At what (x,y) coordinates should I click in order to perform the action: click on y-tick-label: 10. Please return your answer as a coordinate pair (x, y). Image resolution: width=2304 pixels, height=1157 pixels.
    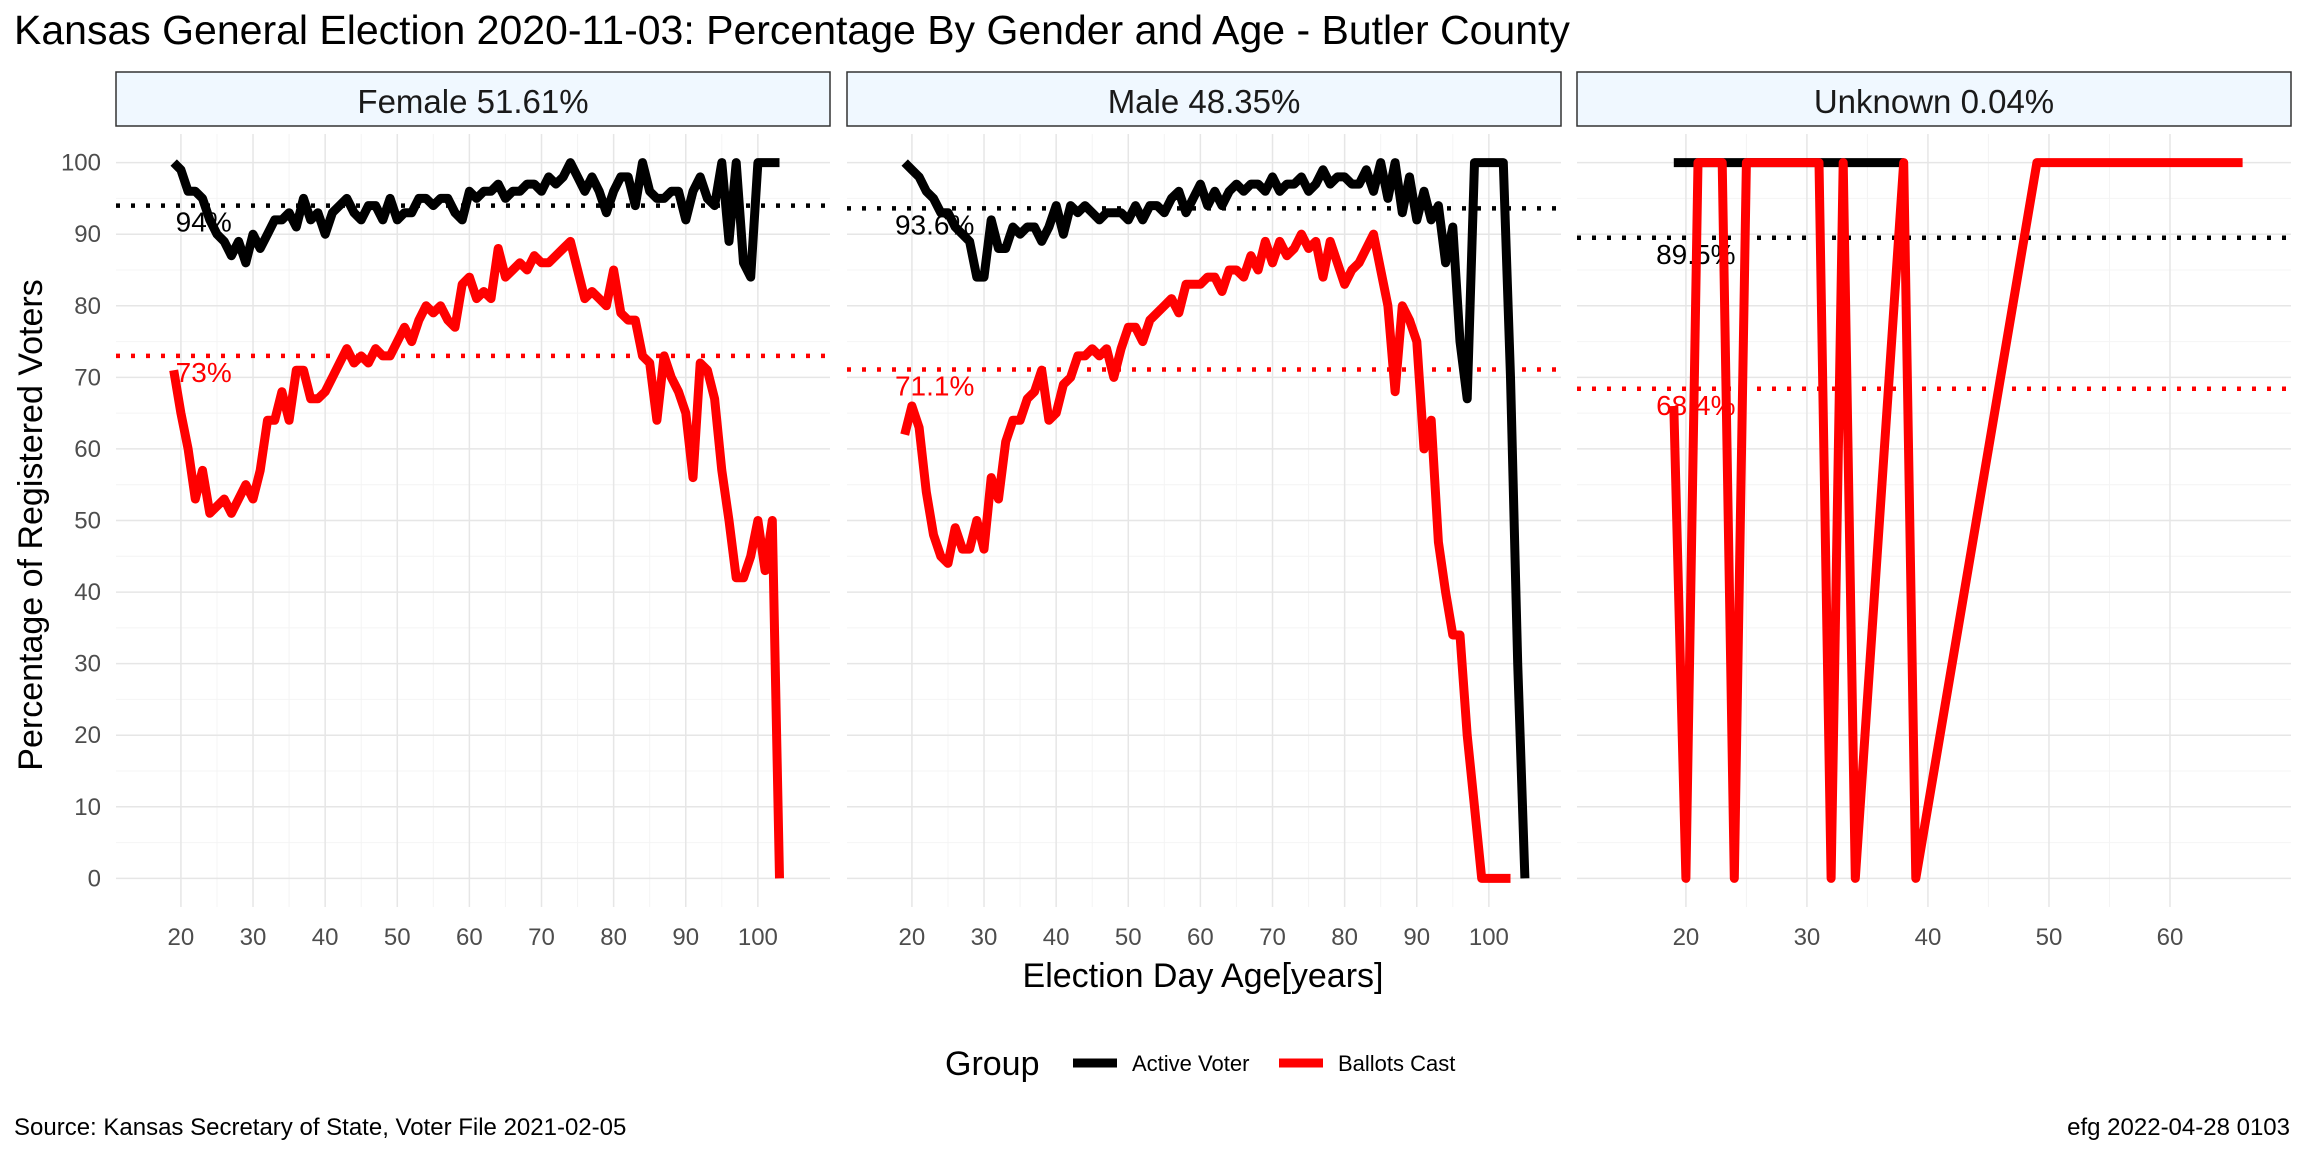
    Looking at the image, I should click on (87, 807).